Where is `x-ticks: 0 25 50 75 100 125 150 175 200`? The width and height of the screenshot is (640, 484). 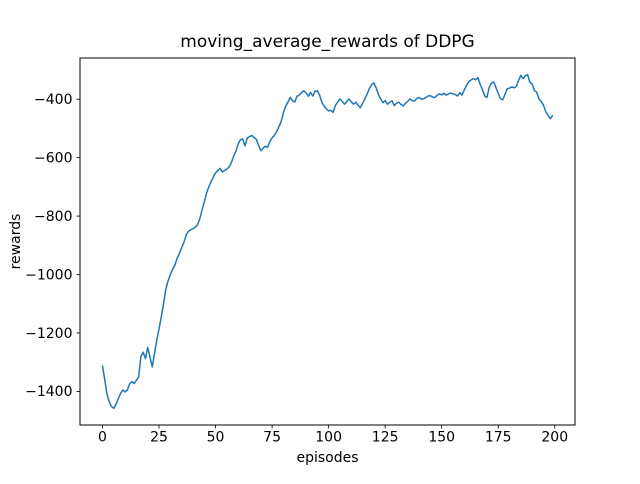 x-ticks: 0 25 50 75 100 125 150 175 200 is located at coordinates (333, 435).